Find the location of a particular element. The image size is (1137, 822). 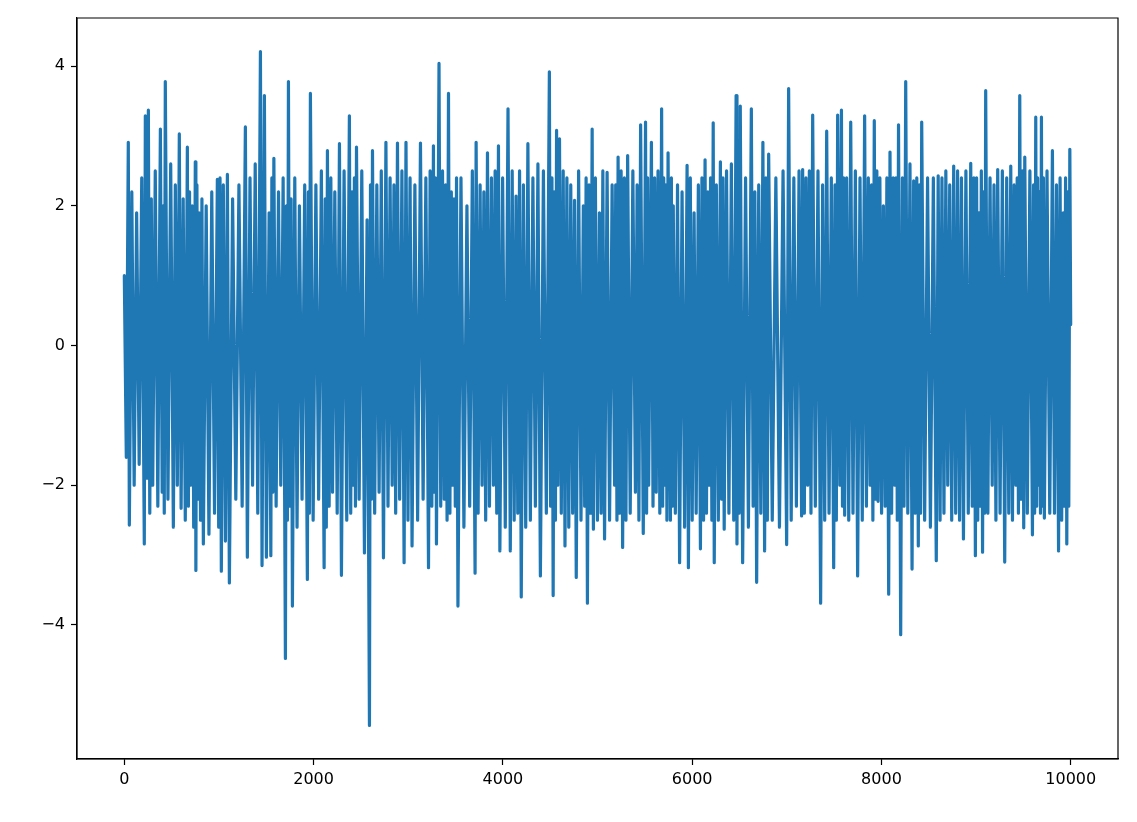

x-tick-label: 10000 is located at coordinates (1071, 778).